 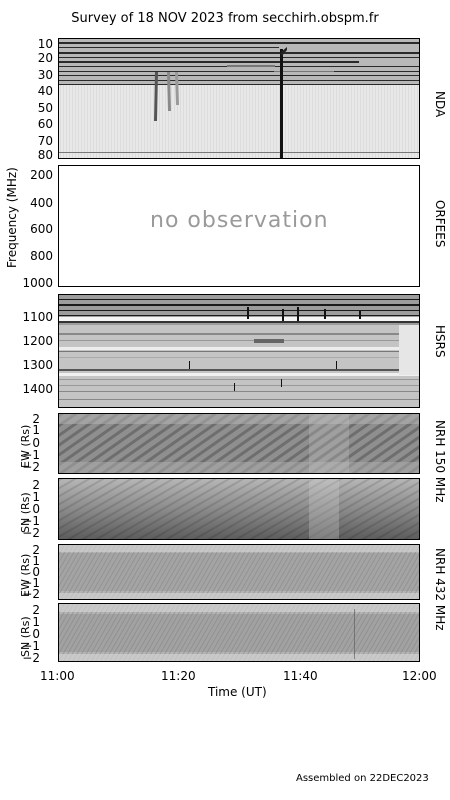 What do you see at coordinates (440, 589) in the screenshot?
I see `nrh432-label: NRH 432 MHz` at bounding box center [440, 589].